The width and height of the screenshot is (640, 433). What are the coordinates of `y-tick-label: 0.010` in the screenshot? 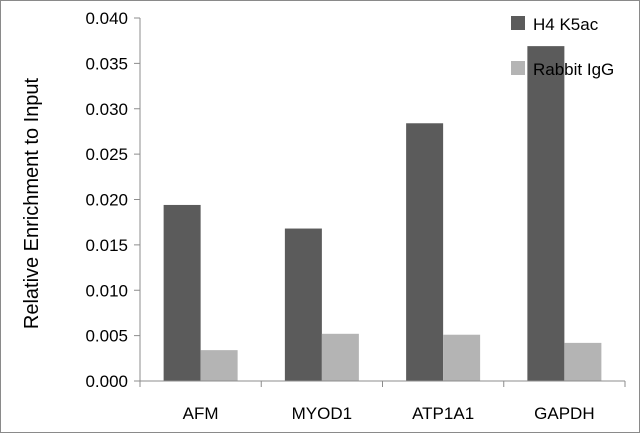 It's located at (106, 290).